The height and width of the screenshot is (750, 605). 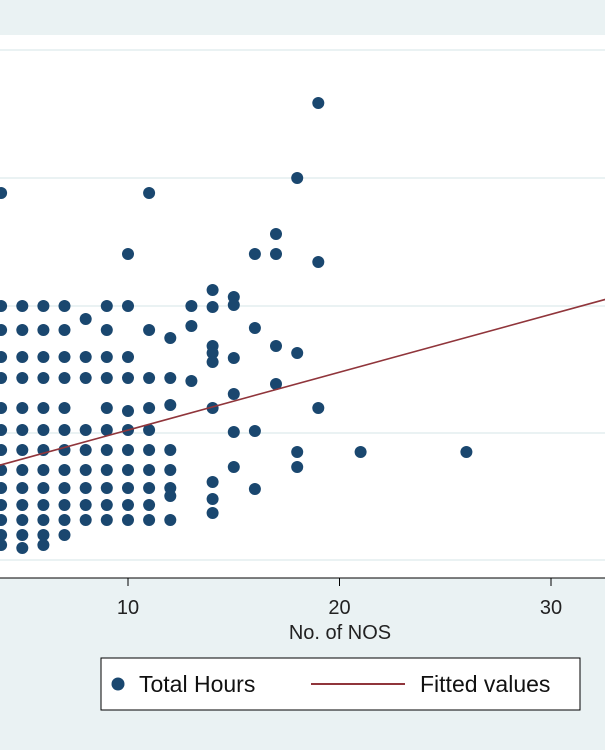 I want to click on x-axis-ticks: 10 20 30, so click(x=339, y=598).